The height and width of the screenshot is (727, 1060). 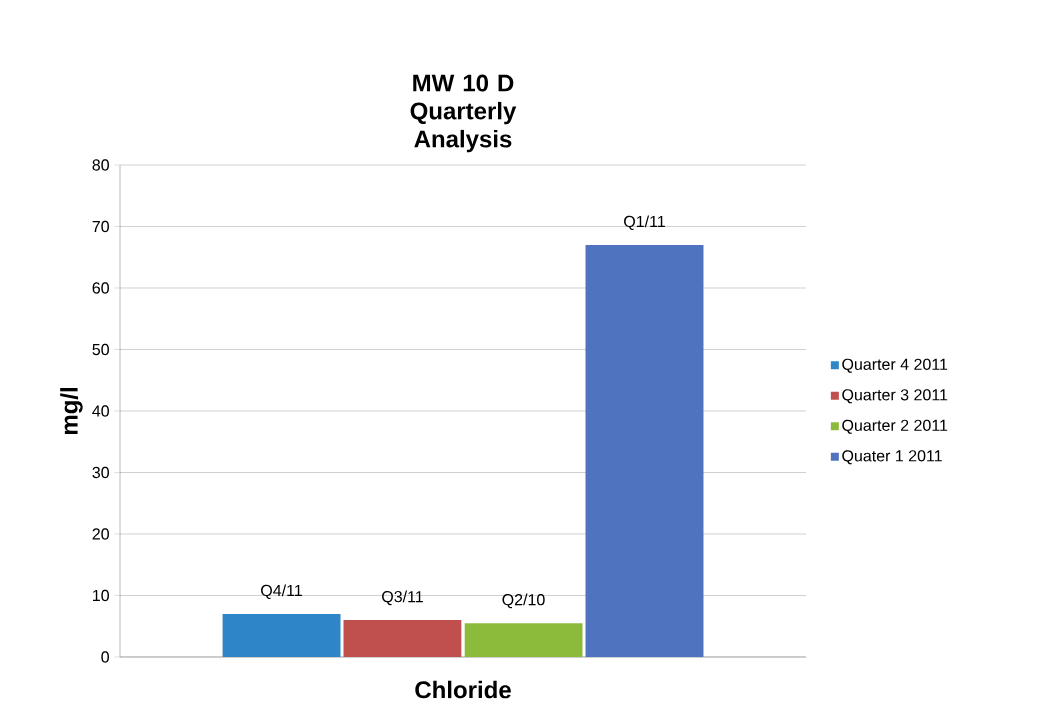 I want to click on legend-label: Quarter 3 2011, so click(x=895, y=396).